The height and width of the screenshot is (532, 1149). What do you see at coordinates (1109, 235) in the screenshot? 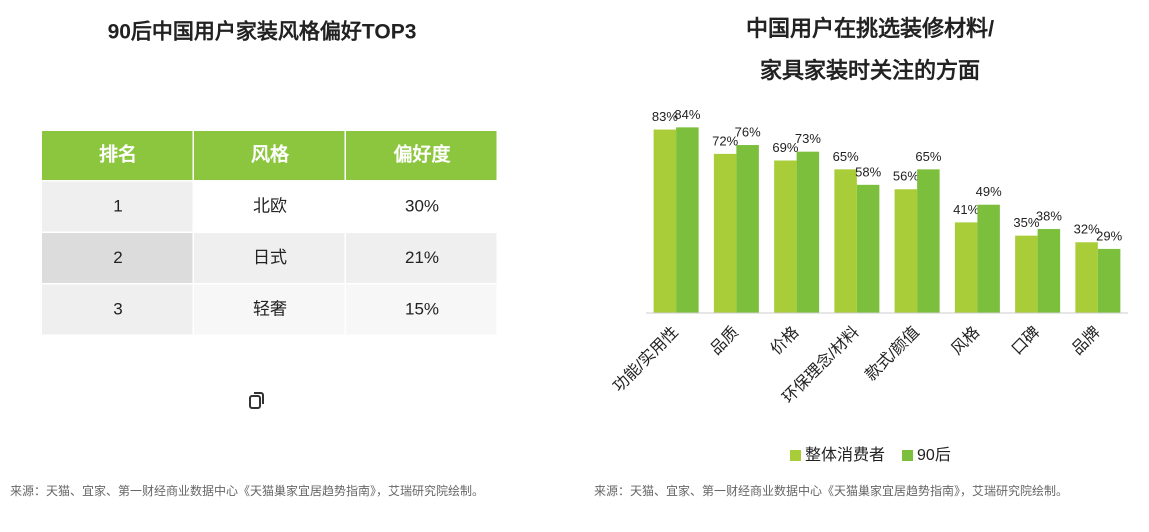
I see `value-label: 29%` at bounding box center [1109, 235].